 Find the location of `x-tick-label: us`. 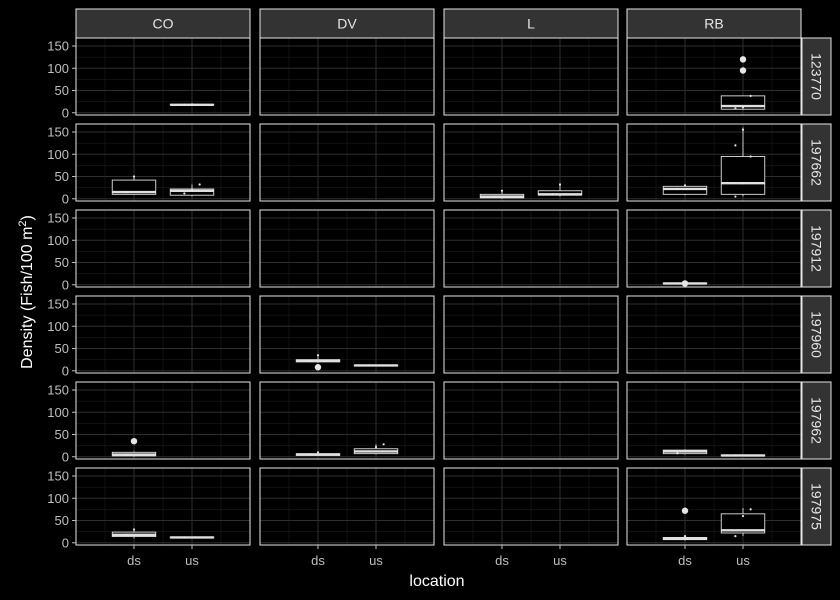

x-tick-label: us is located at coordinates (192, 560).